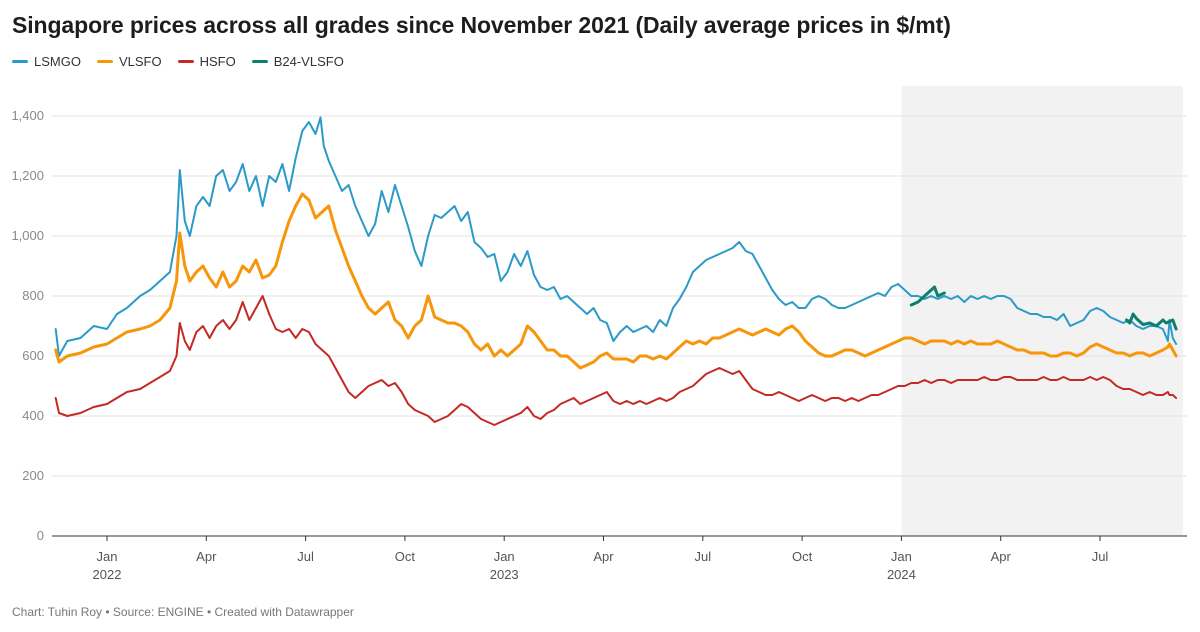 Image resolution: width=1200 pixels, height=632 pixels. I want to click on legend-item-lsmgo: LSMGO, so click(46, 61).